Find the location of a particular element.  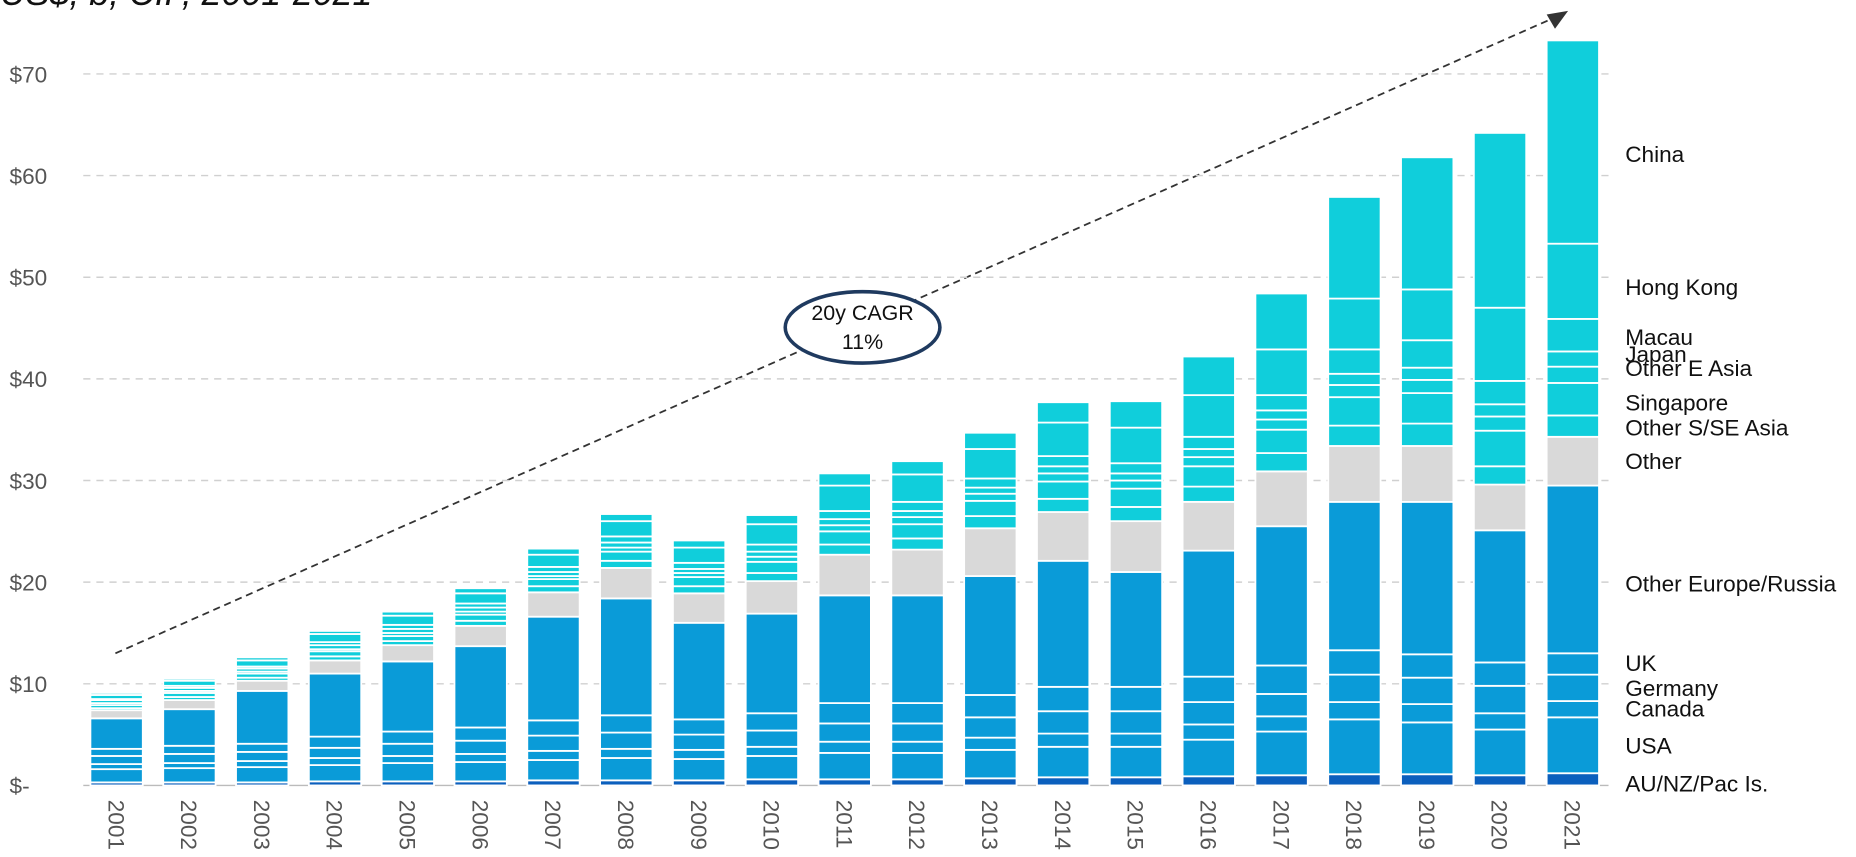

legend-label: USA is located at coordinates (1648, 745).